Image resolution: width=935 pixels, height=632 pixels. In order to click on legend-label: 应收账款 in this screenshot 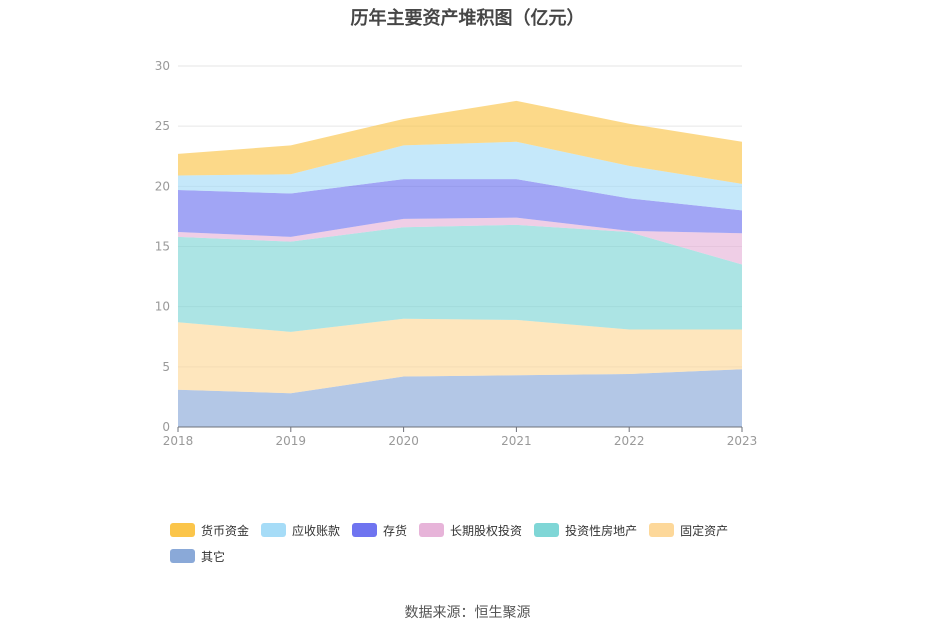, I will do `click(316, 530)`.